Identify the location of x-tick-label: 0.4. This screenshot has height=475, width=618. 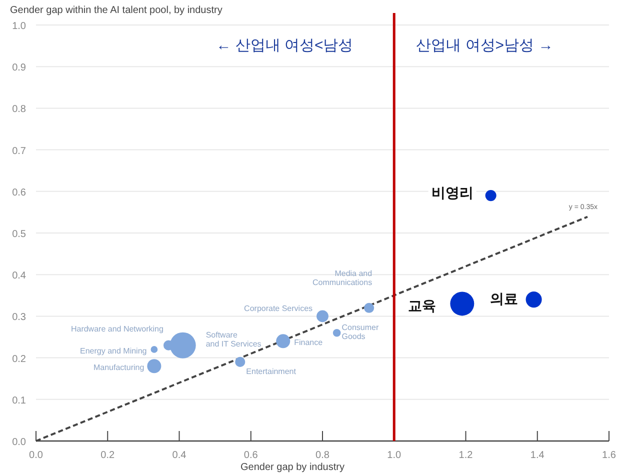
(179, 455).